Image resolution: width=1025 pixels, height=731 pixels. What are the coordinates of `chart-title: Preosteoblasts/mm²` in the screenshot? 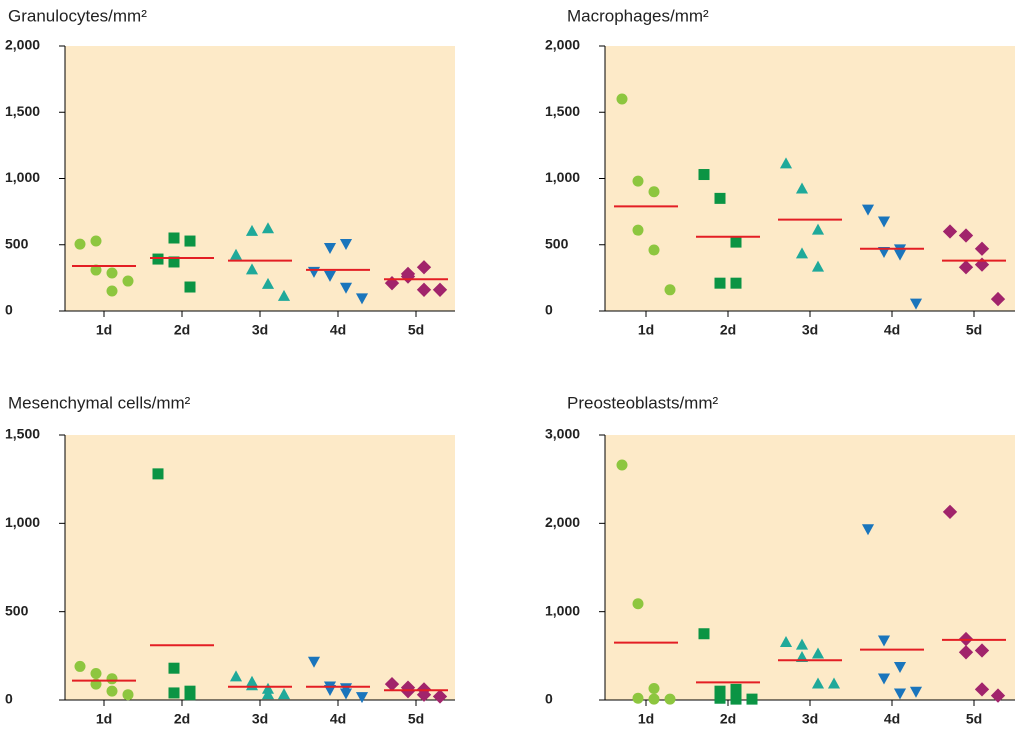 It's located at (642, 402).